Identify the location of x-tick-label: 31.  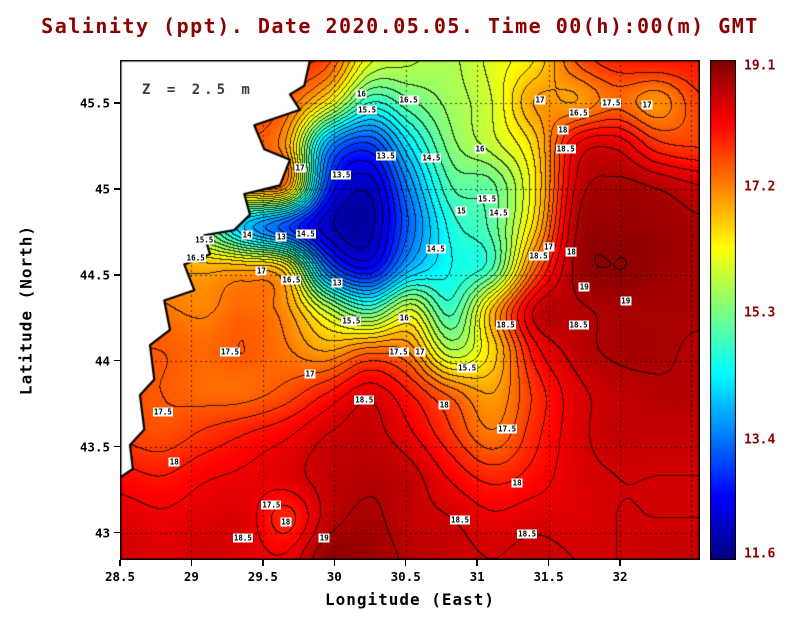
(477, 576).